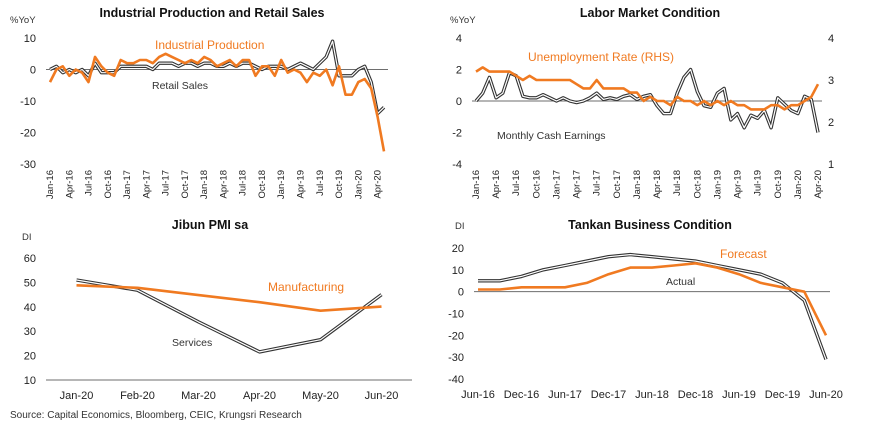  What do you see at coordinates (601, 57) in the screenshot?
I see `unemployment-rate-rhs-series-label: Unemployment Rate (RHS)` at bounding box center [601, 57].